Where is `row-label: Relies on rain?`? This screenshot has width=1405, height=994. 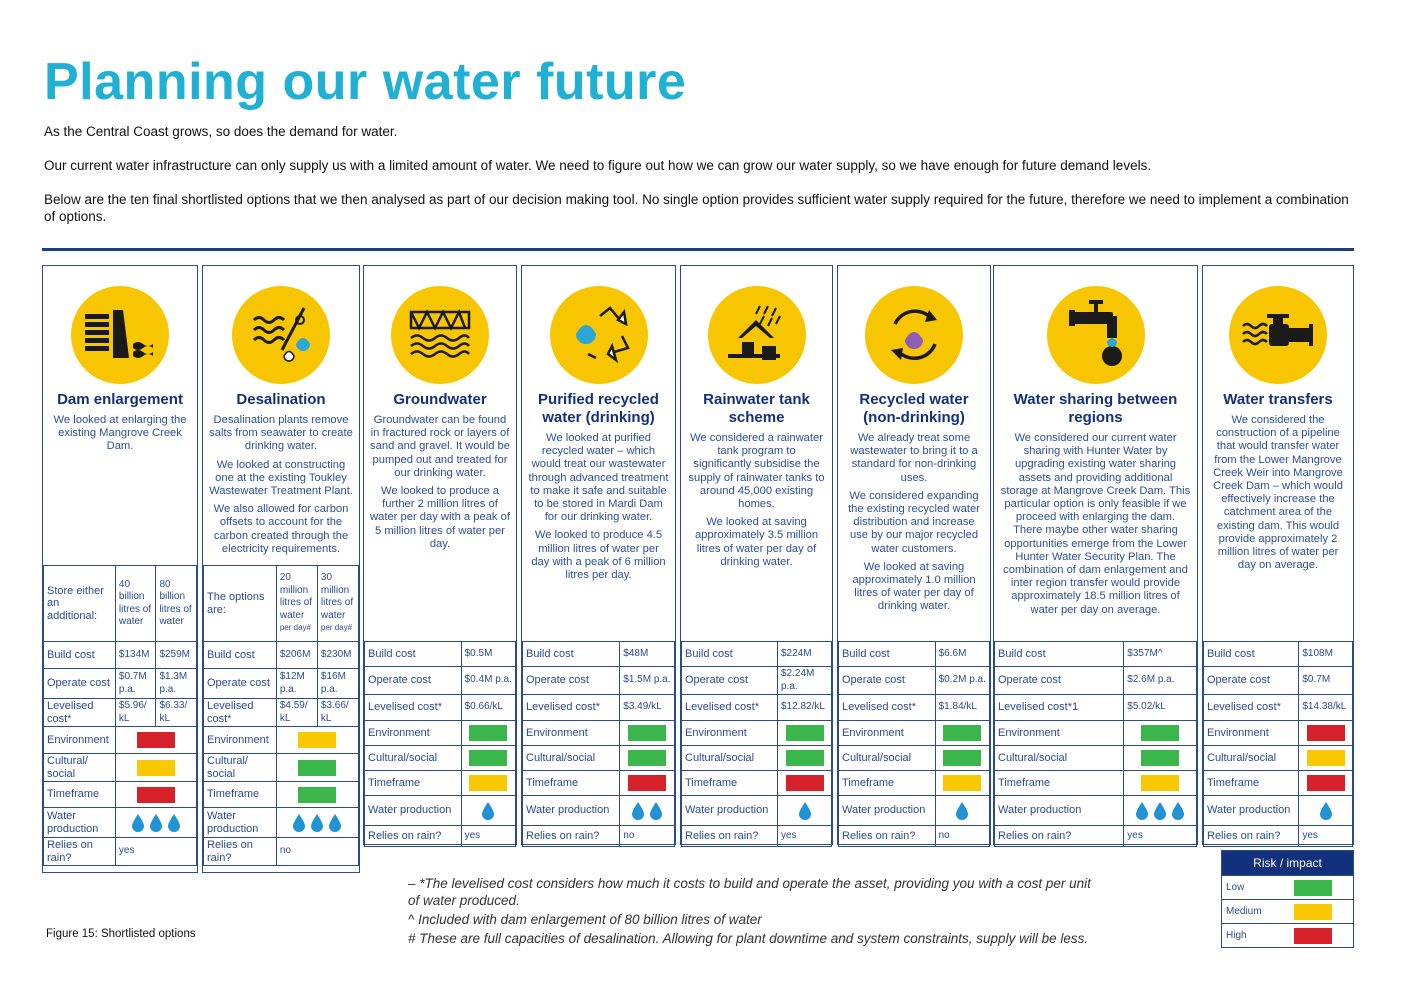
row-label: Relies on rain? is located at coordinates (1251, 836).